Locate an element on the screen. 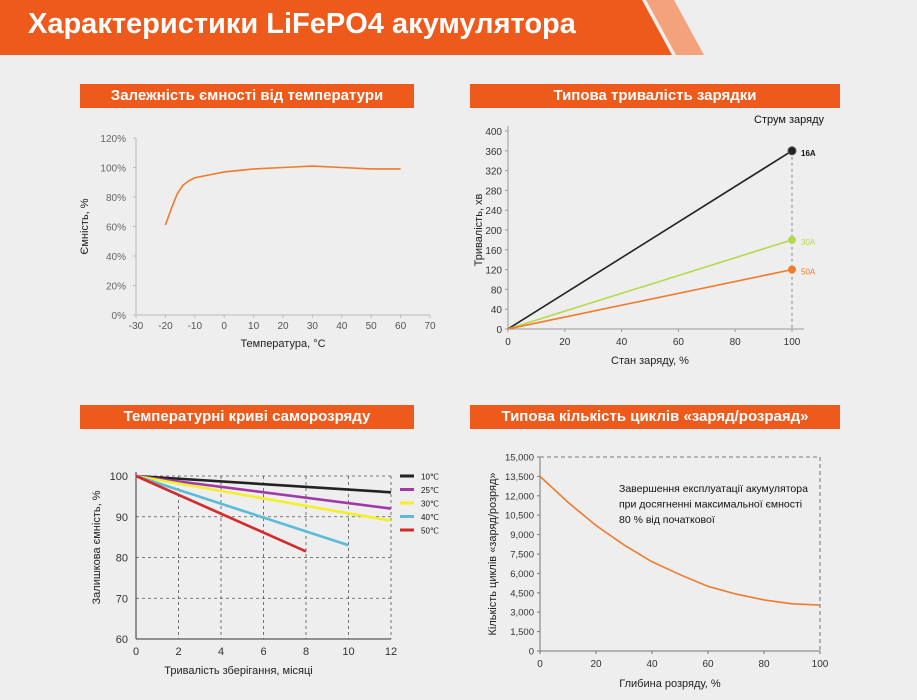  y-tick-label: 13,500 is located at coordinates (519, 477).